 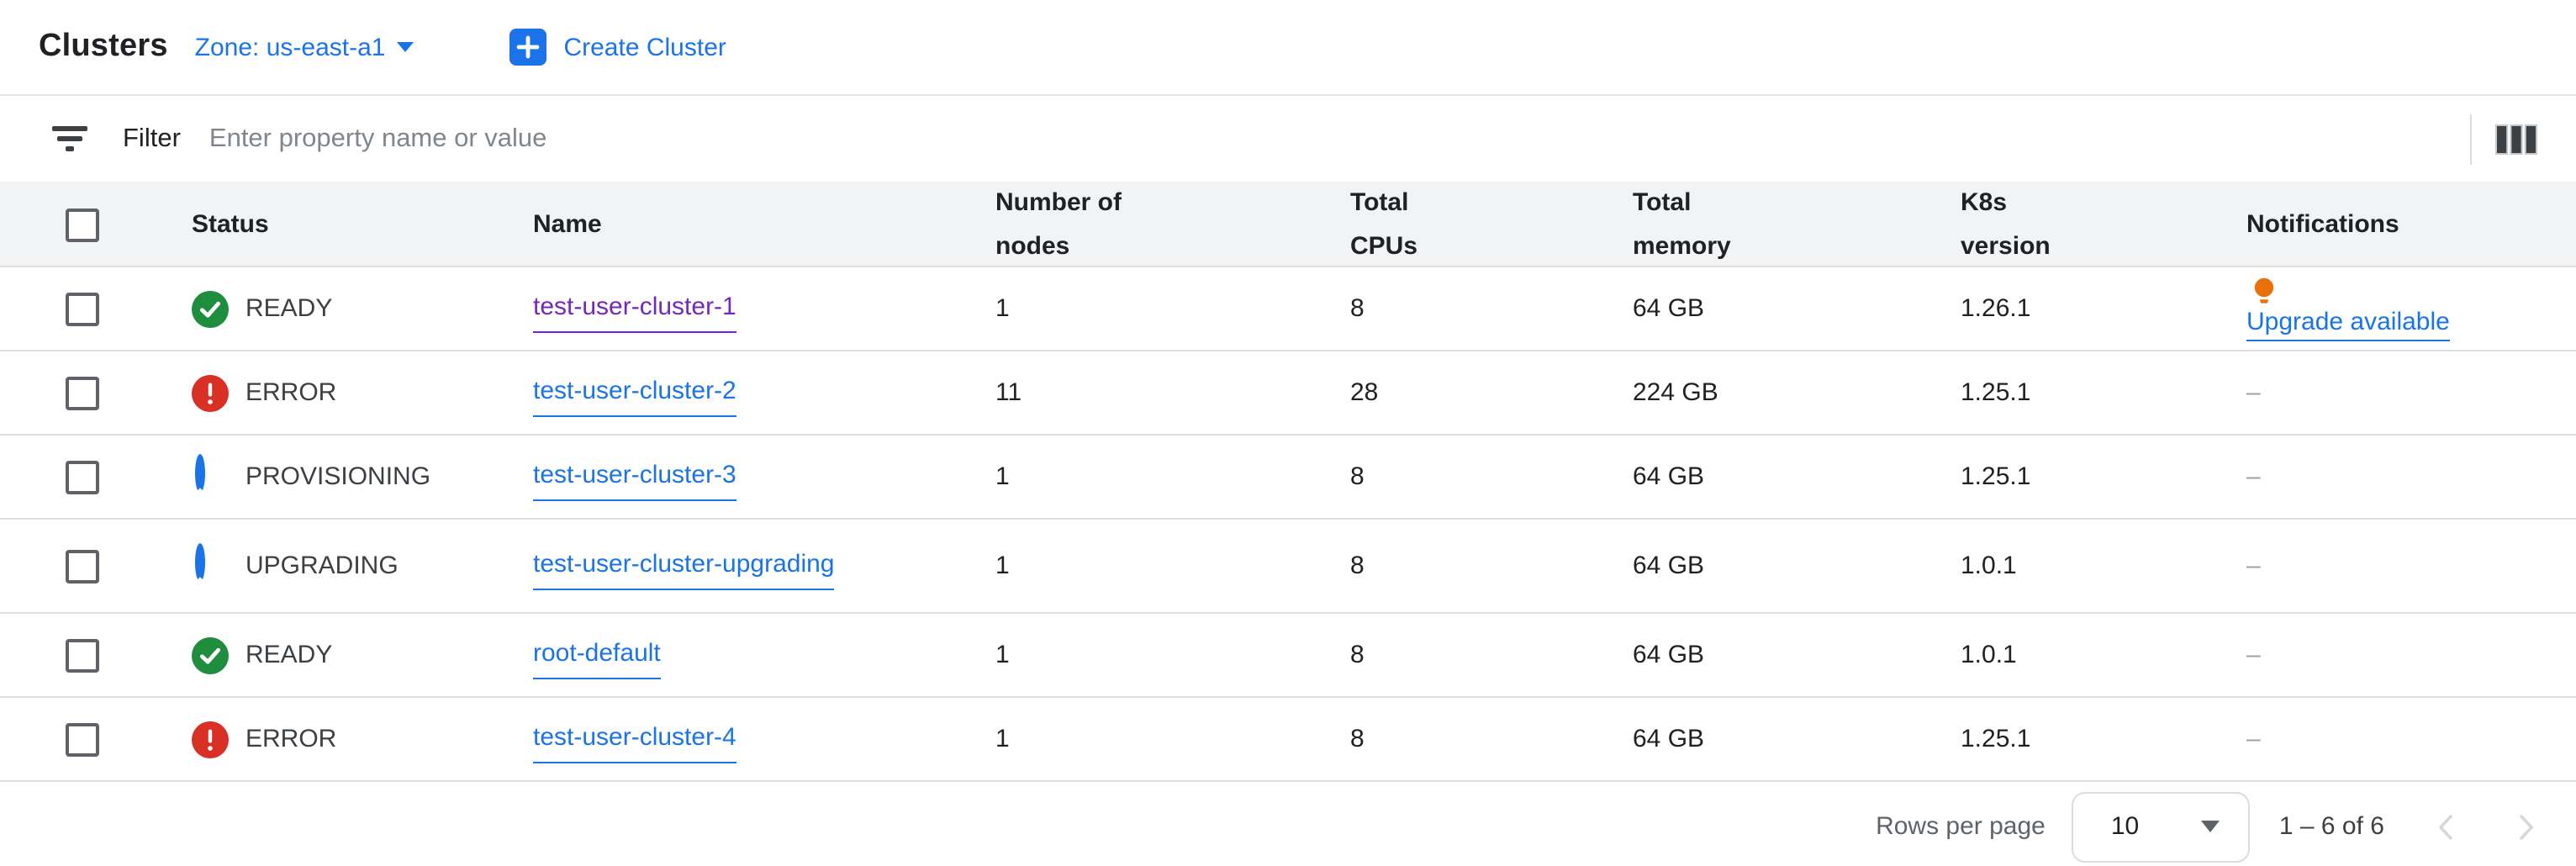 What do you see at coordinates (231, 224) in the screenshot?
I see `column-header-status: Status` at bounding box center [231, 224].